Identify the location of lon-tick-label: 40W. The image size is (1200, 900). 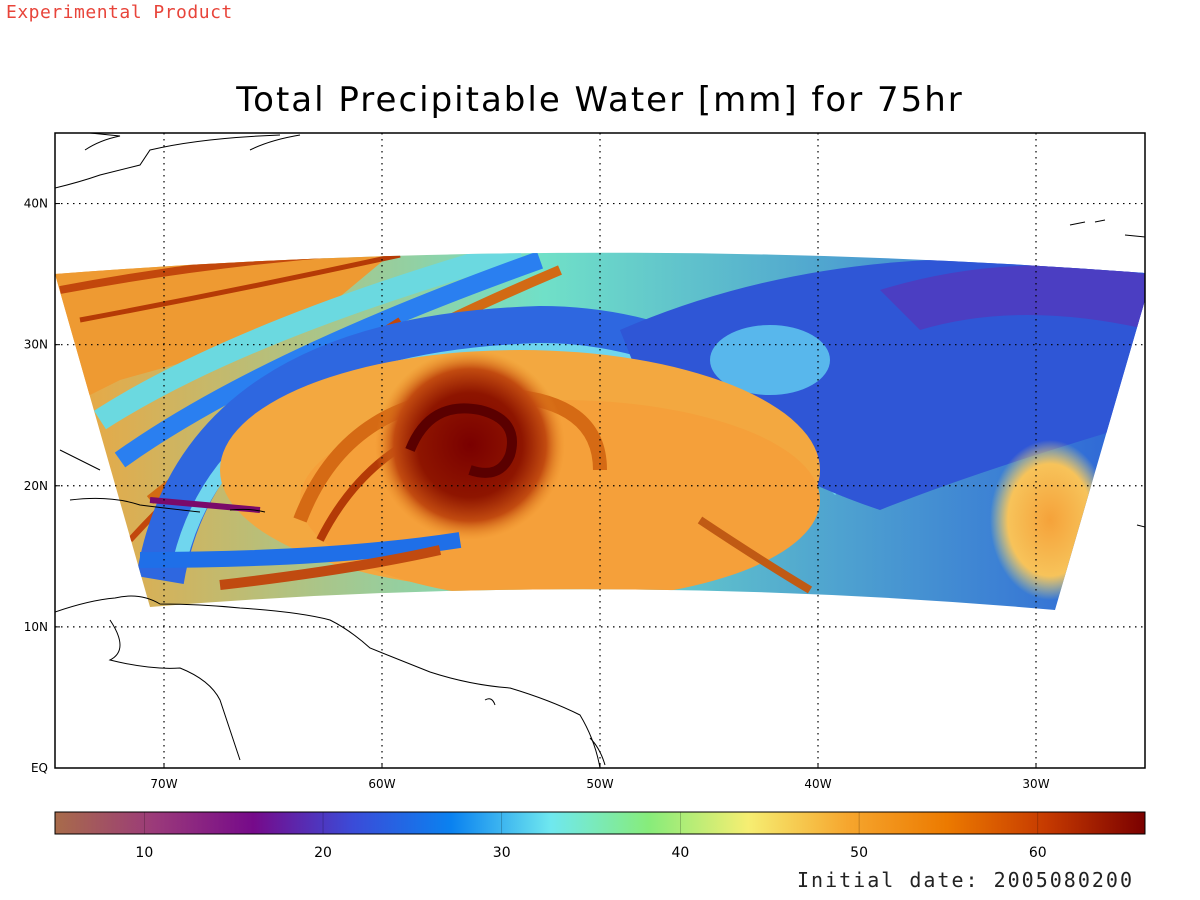
(817, 784).